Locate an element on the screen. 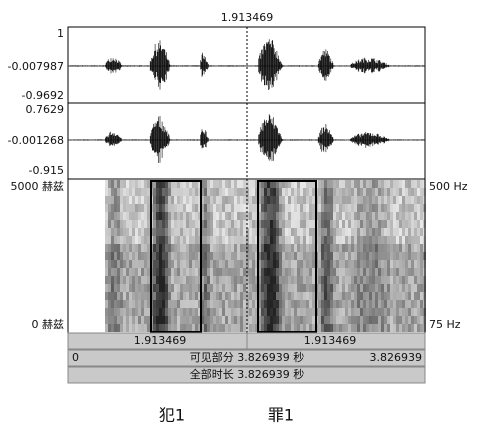 This screenshot has width=500, height=436. total-bar is located at coordinates (246, 375).